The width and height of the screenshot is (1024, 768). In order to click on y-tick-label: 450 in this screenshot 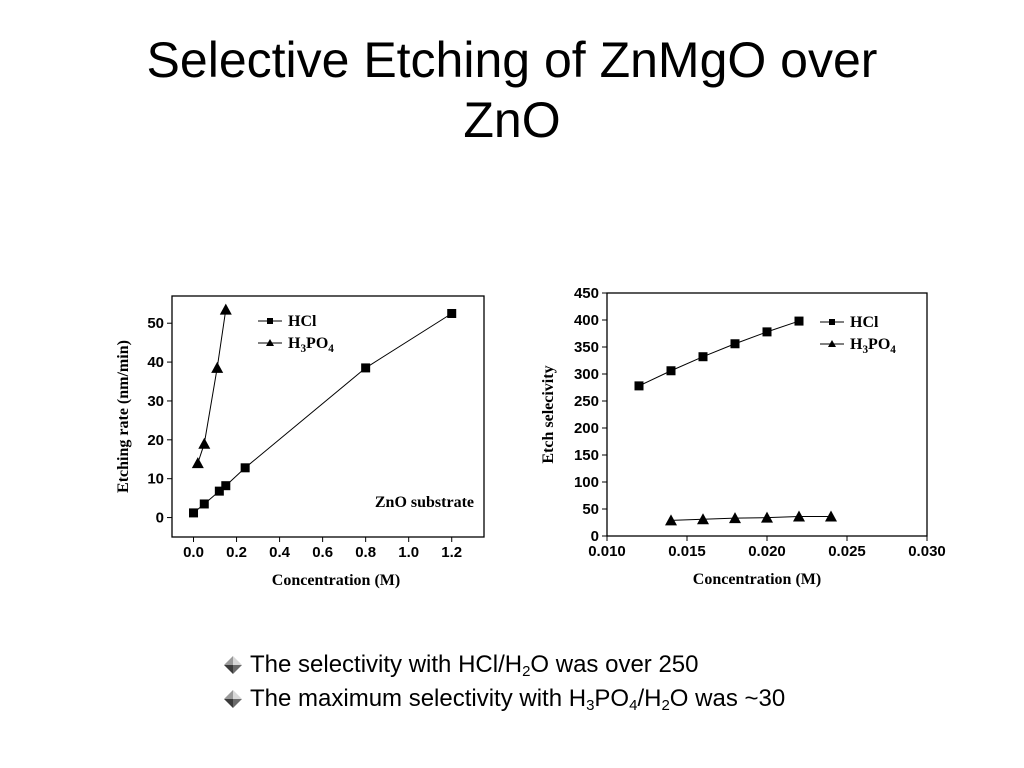, I will do `click(586, 293)`.